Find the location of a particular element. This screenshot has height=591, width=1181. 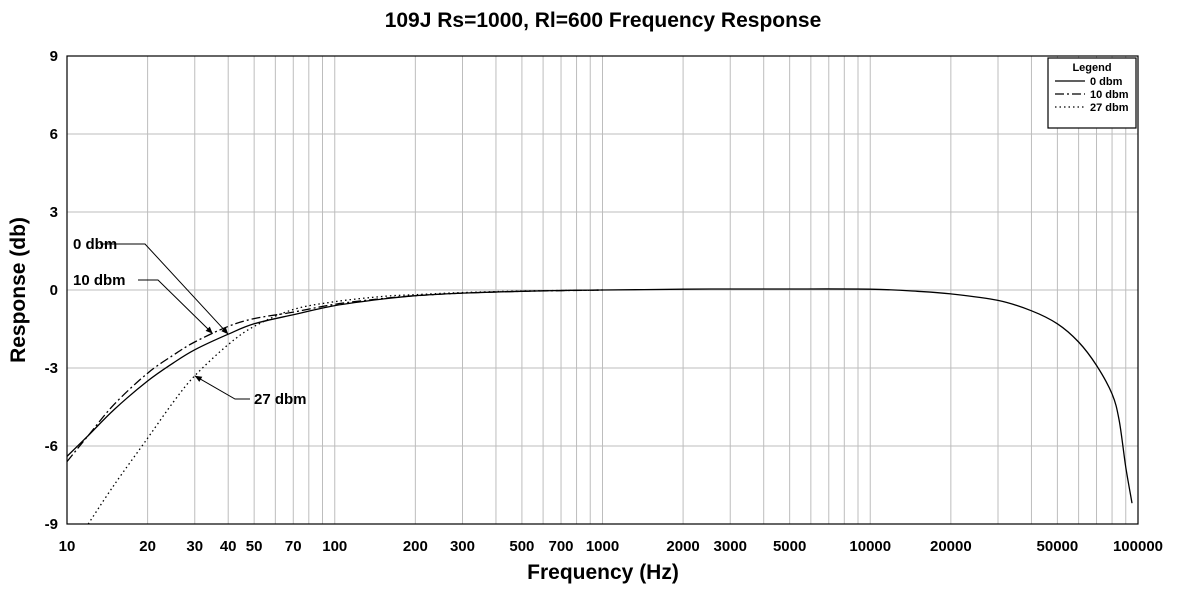

x-tick-label: 100 is located at coordinates (334, 546).